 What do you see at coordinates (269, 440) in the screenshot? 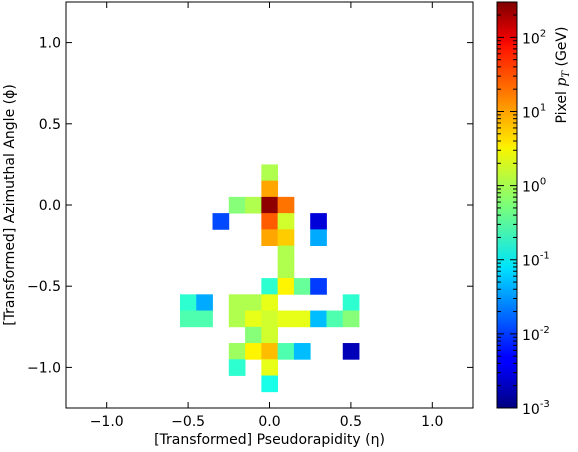
I see `x-axis-label: [Transformed] Pseudorapidity (η)` at bounding box center [269, 440].